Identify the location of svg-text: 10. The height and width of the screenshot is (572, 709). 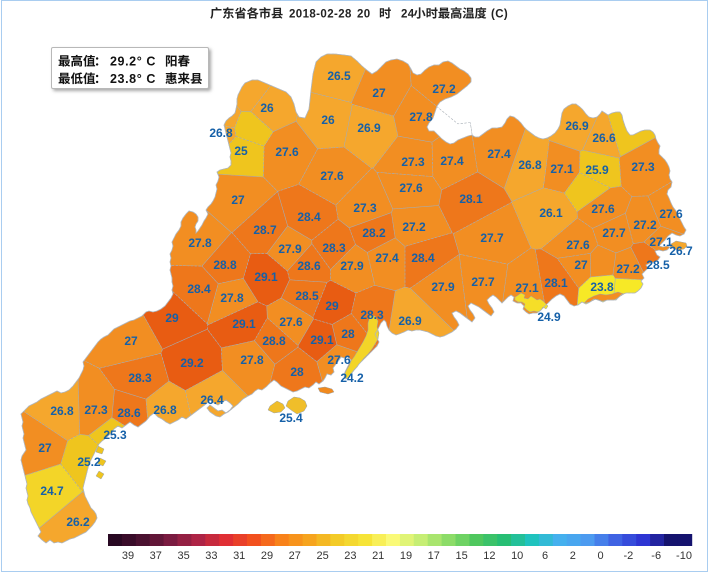
(517, 556).